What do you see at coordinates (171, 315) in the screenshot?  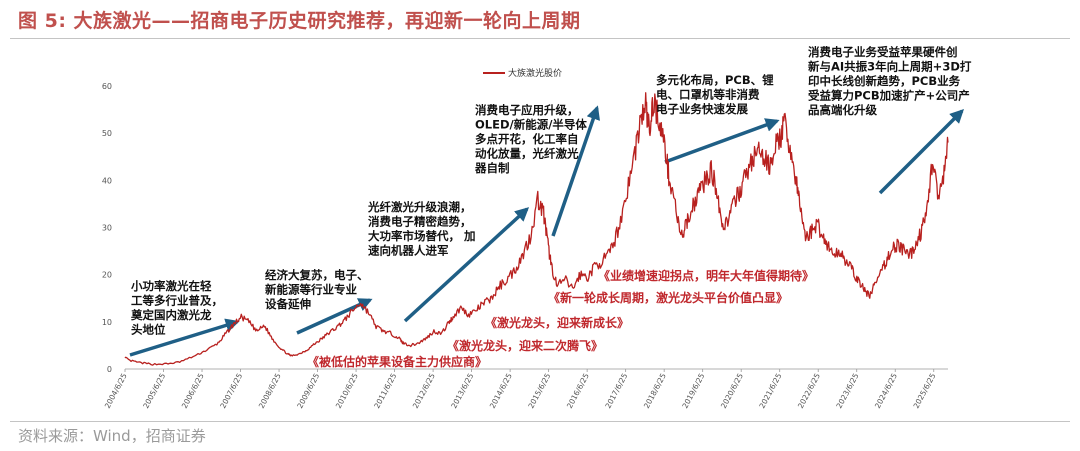 I see `annotation-text: 奠定国内激光龙` at bounding box center [171, 315].